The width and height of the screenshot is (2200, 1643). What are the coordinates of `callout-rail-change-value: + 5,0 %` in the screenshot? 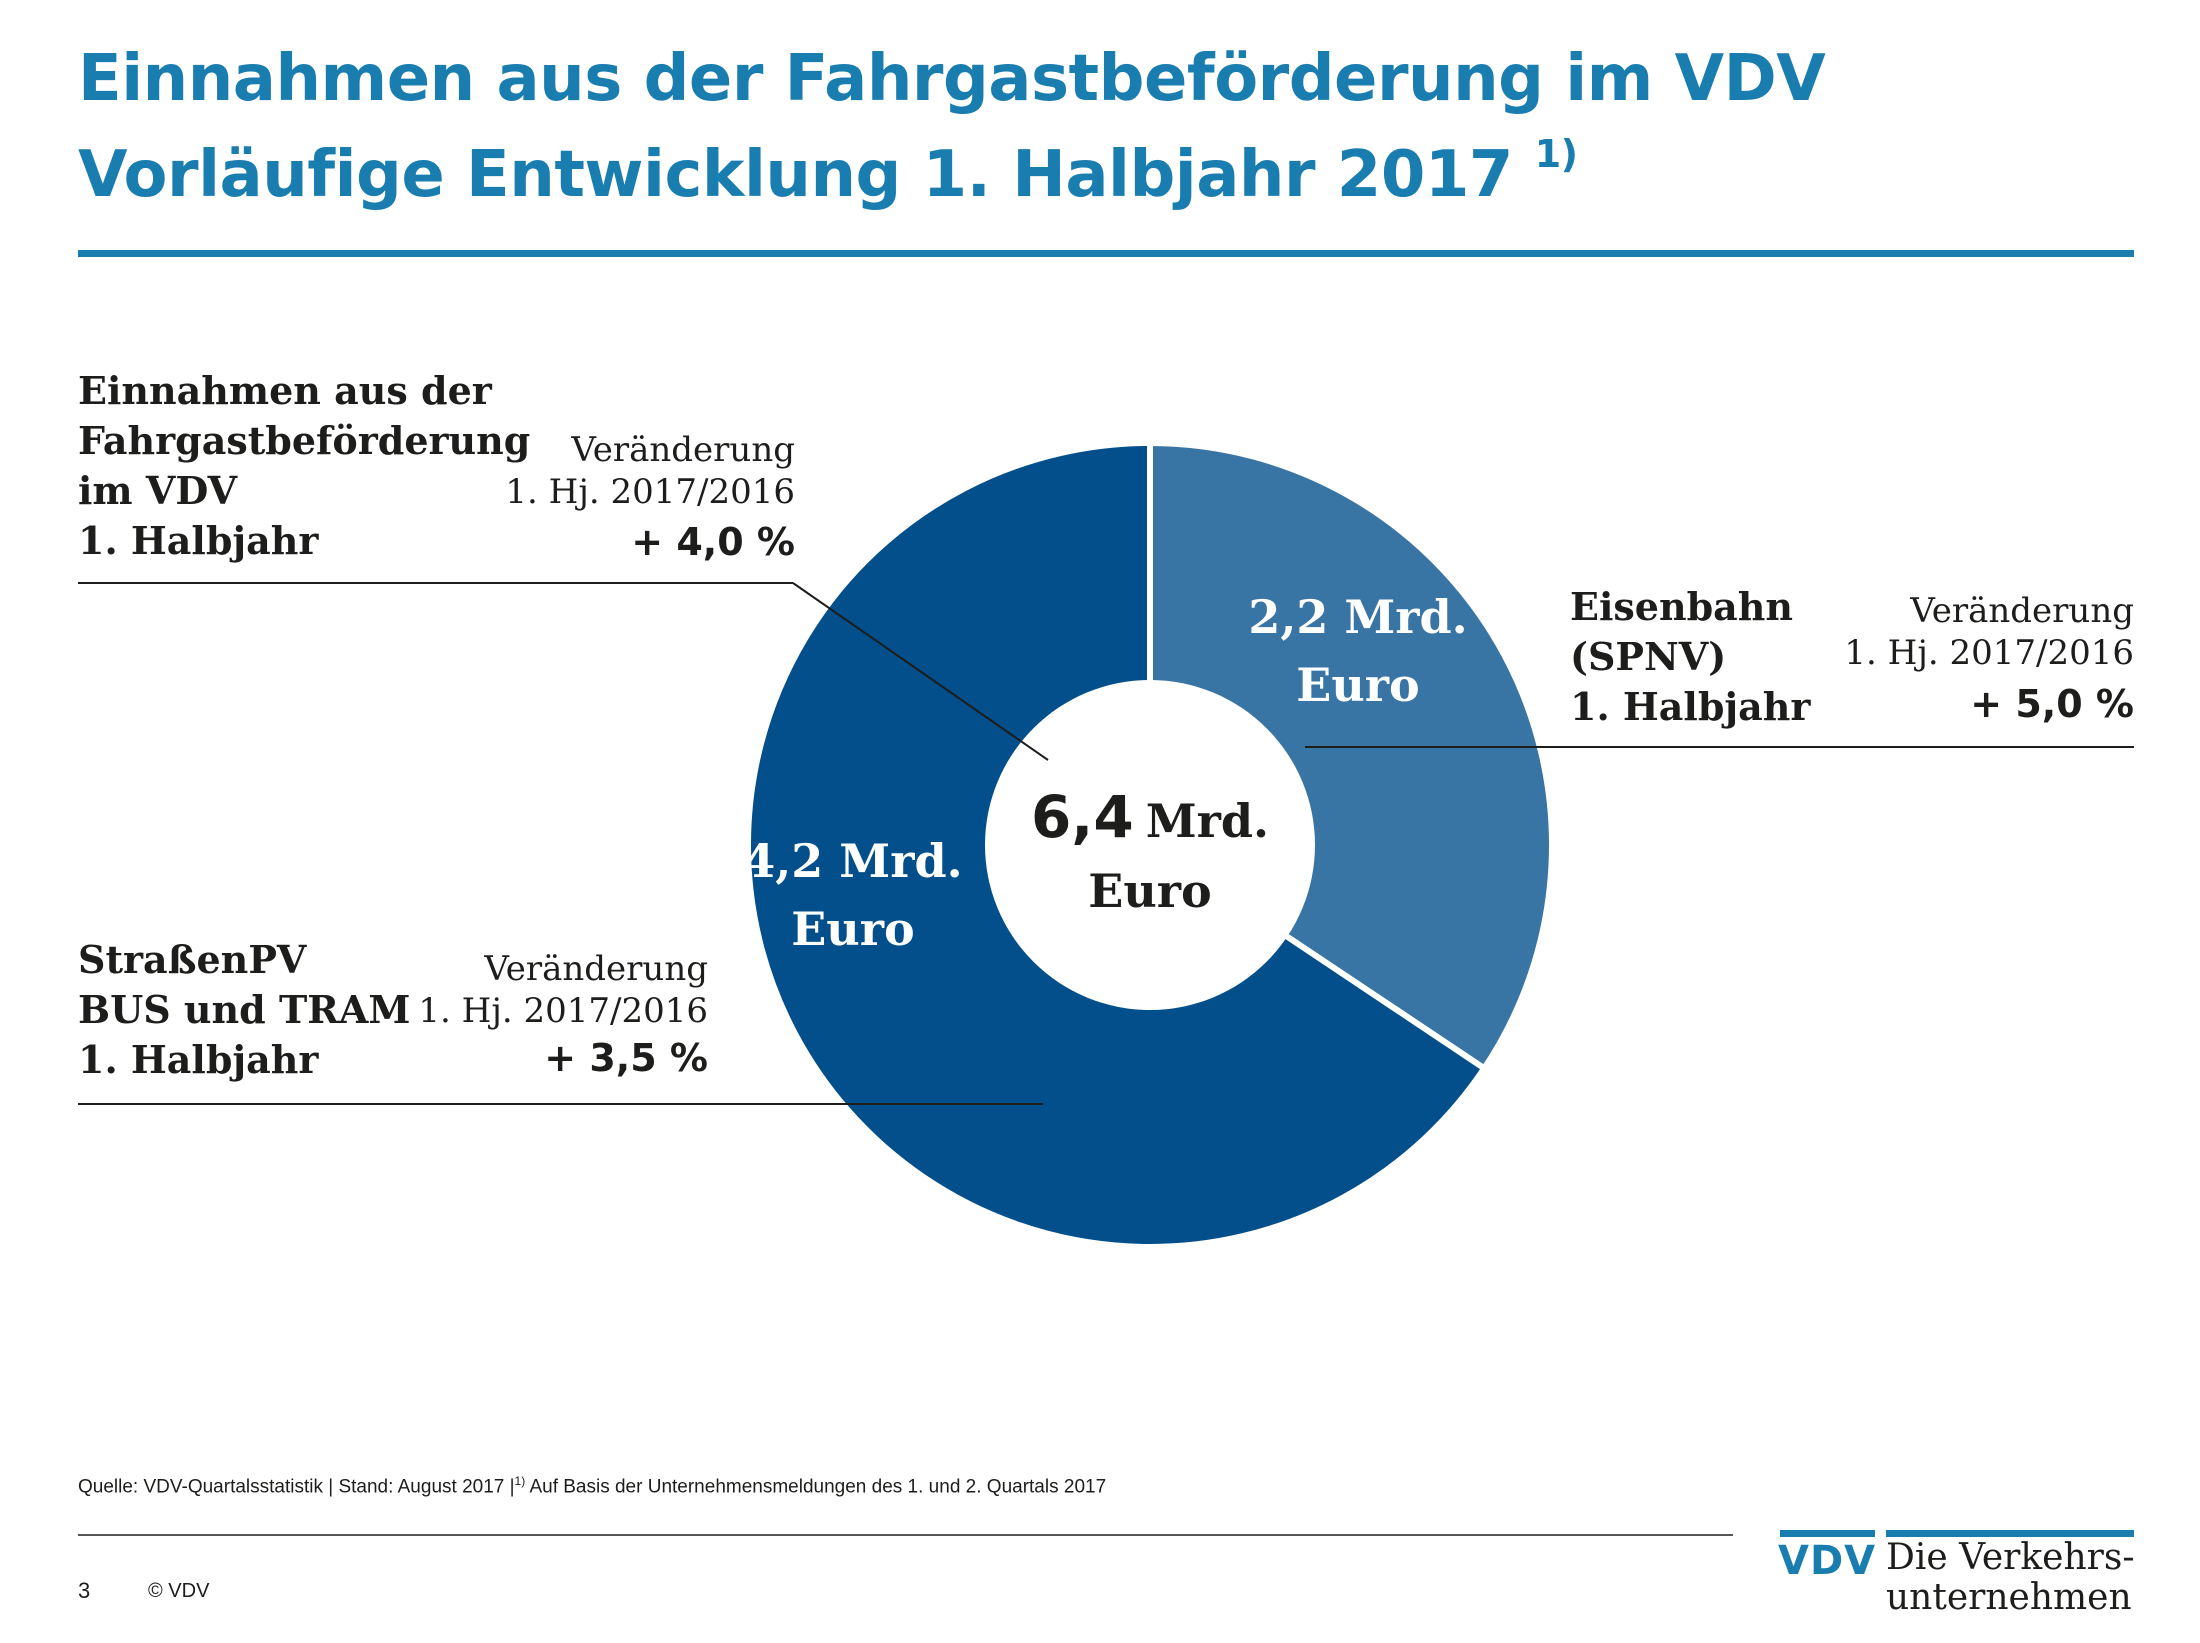 It's located at (2052, 704).